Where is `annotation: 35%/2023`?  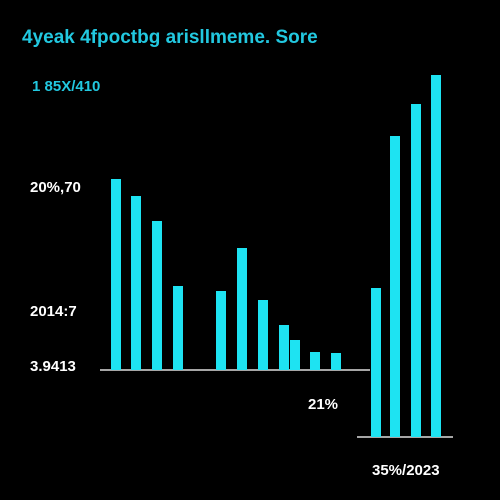
annotation: 35%/2023 is located at coordinates (406, 470).